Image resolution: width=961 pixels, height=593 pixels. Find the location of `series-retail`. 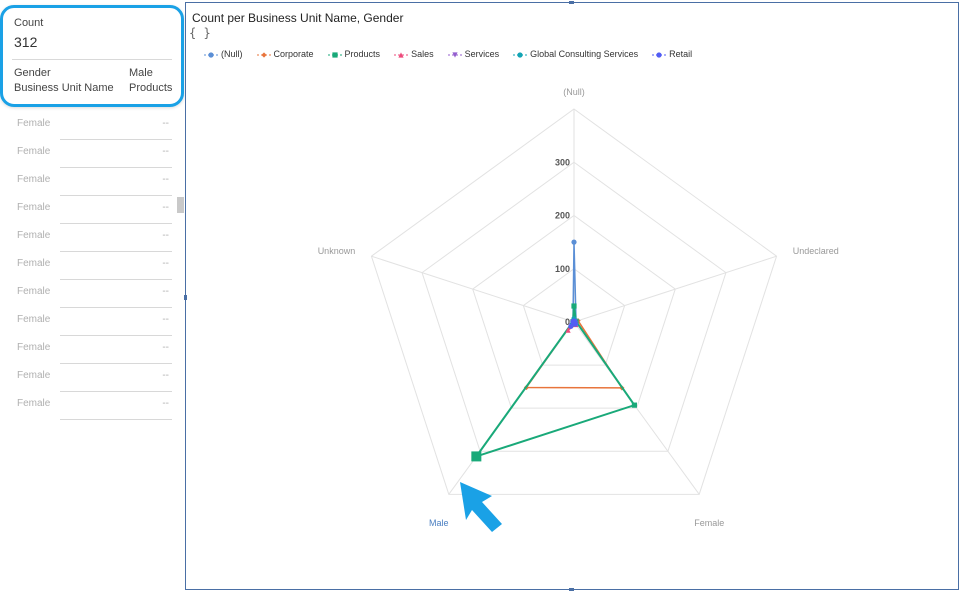

series-retail is located at coordinates (573, 323).